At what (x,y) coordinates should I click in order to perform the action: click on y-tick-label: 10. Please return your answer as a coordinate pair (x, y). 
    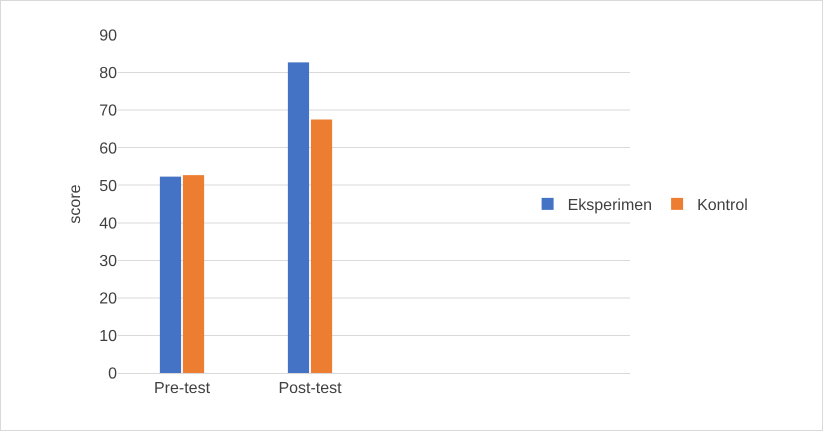
    Looking at the image, I should click on (108, 337).